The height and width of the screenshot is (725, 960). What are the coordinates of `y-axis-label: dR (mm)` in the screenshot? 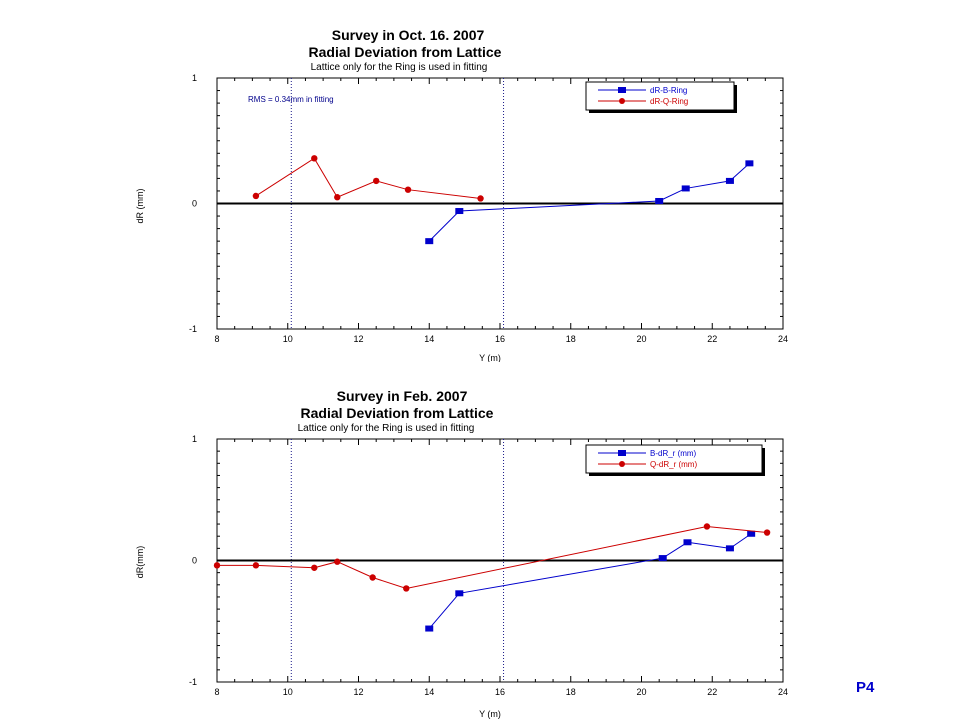 It's located at (140, 206).